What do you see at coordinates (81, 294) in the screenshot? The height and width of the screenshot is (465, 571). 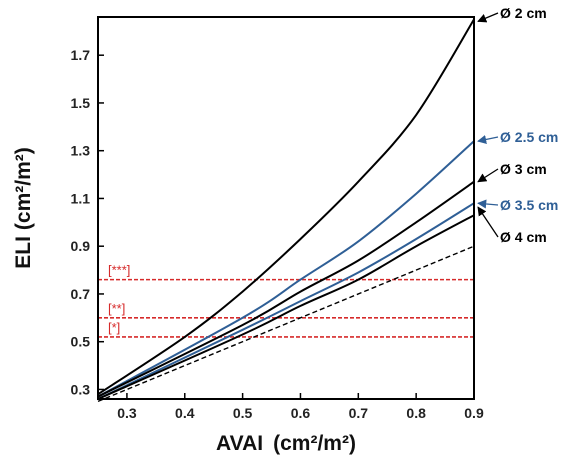 I see `y-tick-label: 0.7` at bounding box center [81, 294].